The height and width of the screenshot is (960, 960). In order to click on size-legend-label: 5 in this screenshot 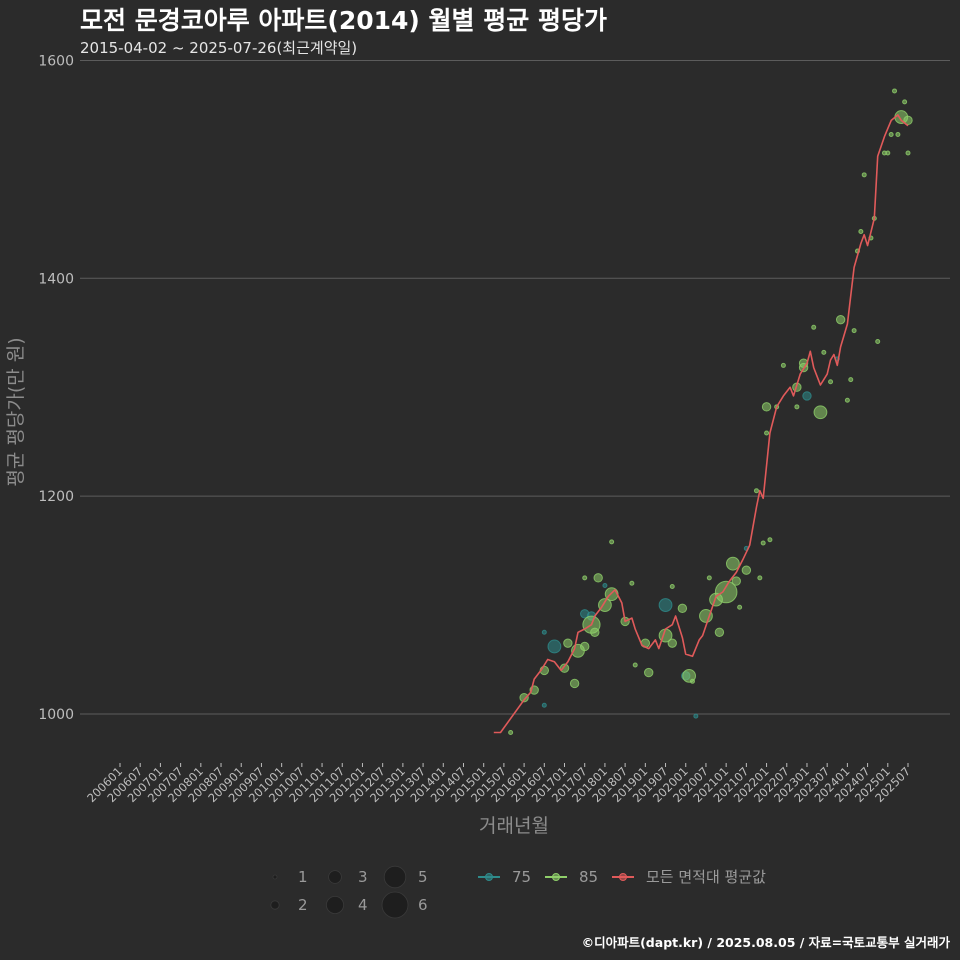, I will do `click(423, 877)`.